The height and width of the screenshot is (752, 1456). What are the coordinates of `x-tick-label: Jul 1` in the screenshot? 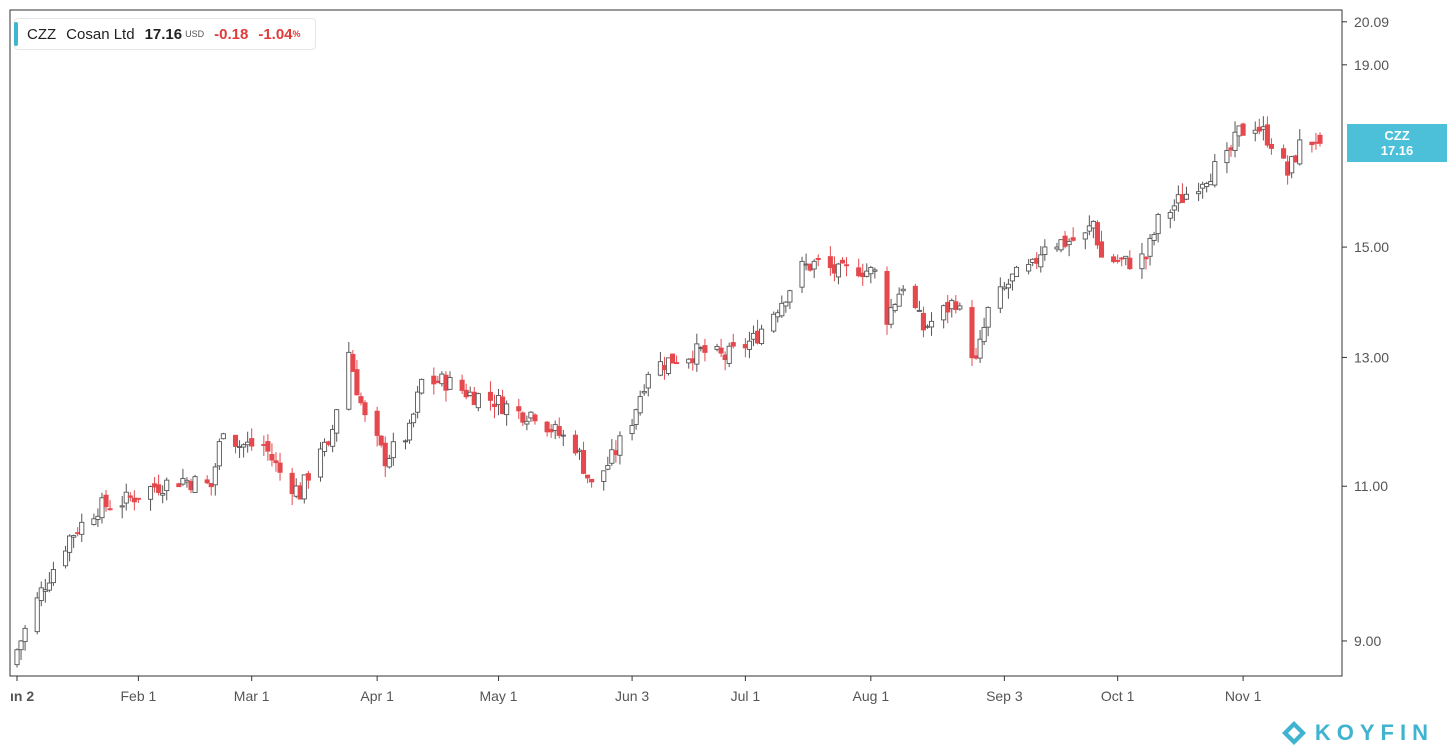 It's located at (746, 696).